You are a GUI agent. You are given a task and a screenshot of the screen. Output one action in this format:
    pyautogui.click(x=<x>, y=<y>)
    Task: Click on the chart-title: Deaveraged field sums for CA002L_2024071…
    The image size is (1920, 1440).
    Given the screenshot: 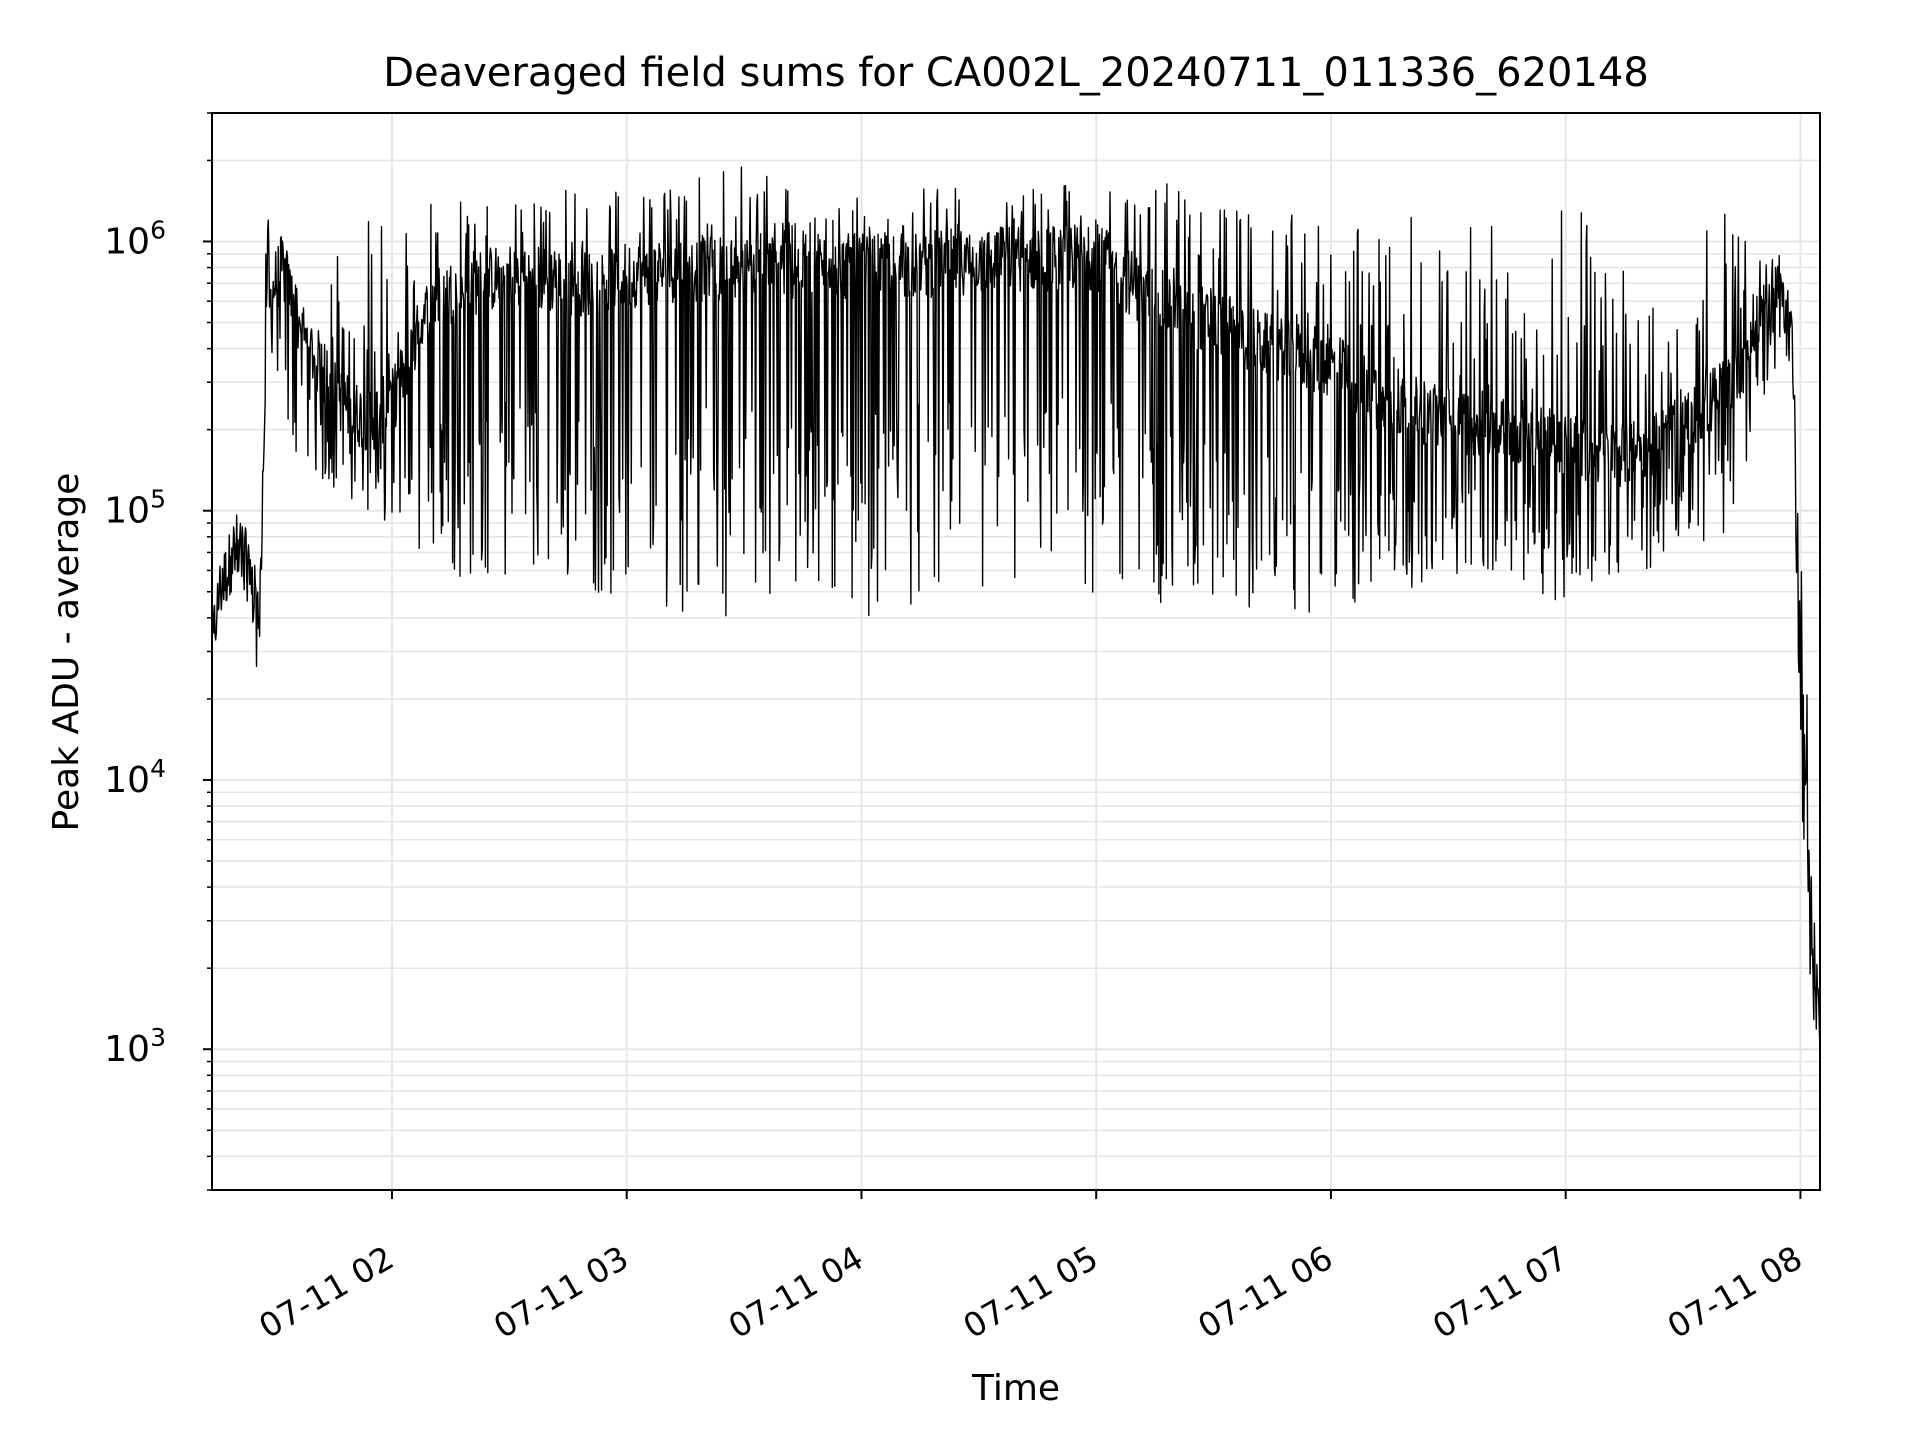 What is the action you would take?
    pyautogui.click(x=1016, y=73)
    